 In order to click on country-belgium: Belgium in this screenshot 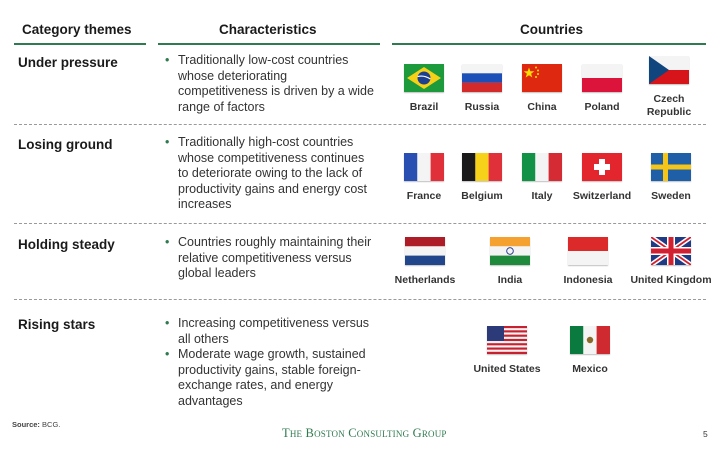, I will do `click(482, 178)`.